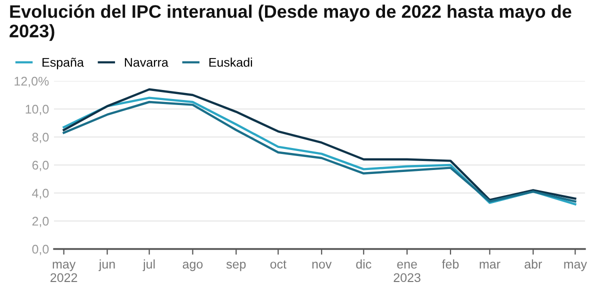 The height and width of the screenshot is (300, 600). I want to click on y-tick-label: 2,0, so click(40, 222).